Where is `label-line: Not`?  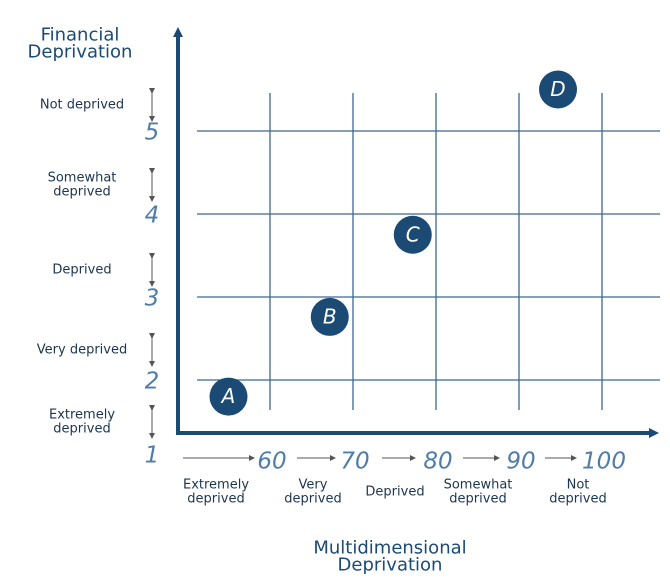 label-line: Not is located at coordinates (578, 485).